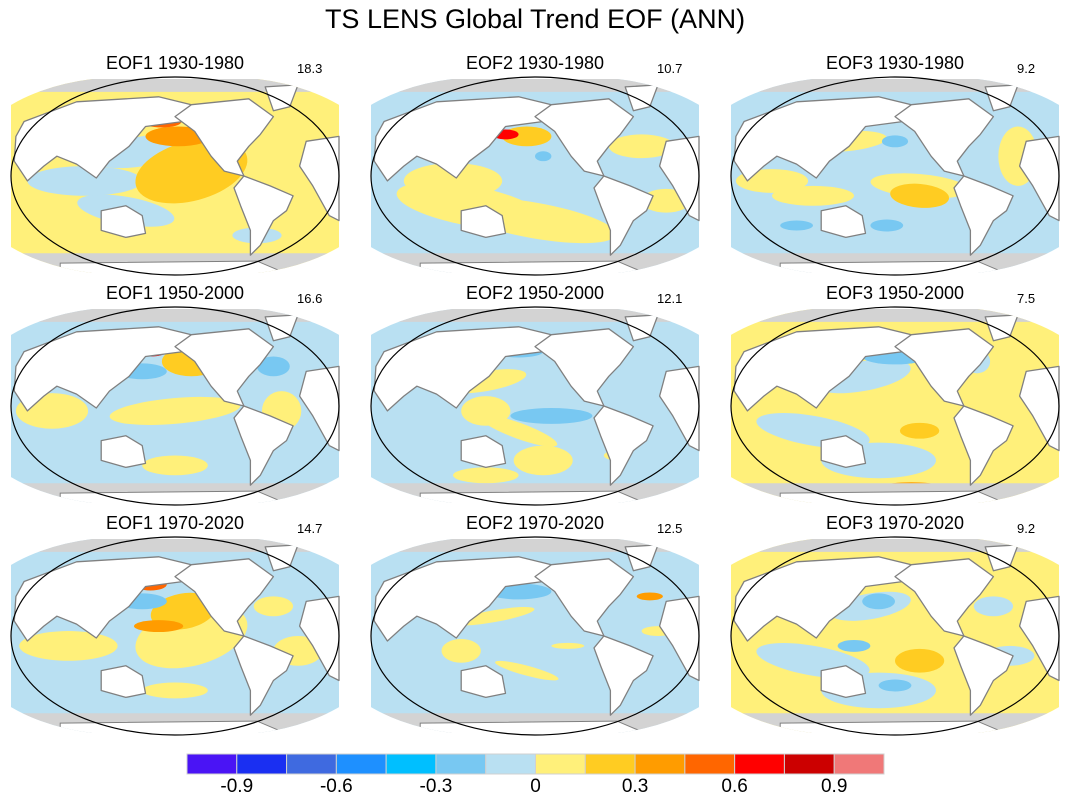 This screenshot has height=806, width=1070. I want to click on percent-variance: 9.2, so click(1026, 528).